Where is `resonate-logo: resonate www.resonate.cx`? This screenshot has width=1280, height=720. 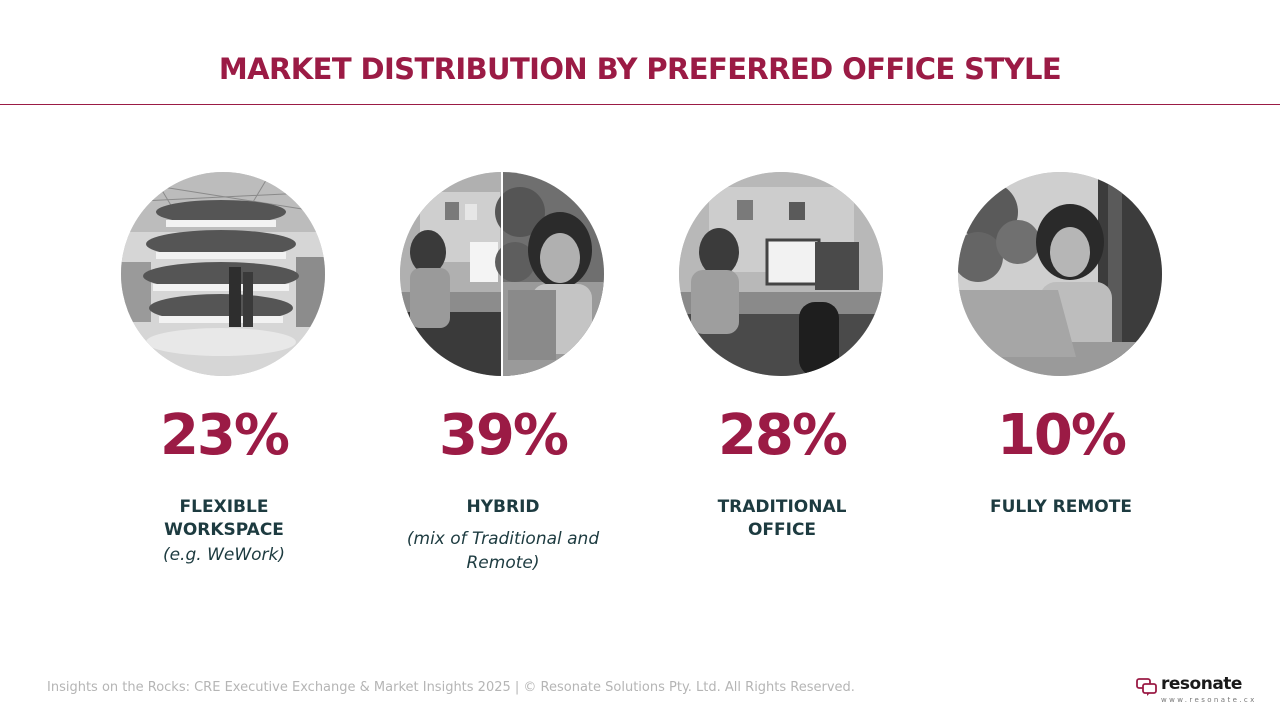
resonate-logo: resonate www.resonate.cx is located at coordinates (1195, 692).